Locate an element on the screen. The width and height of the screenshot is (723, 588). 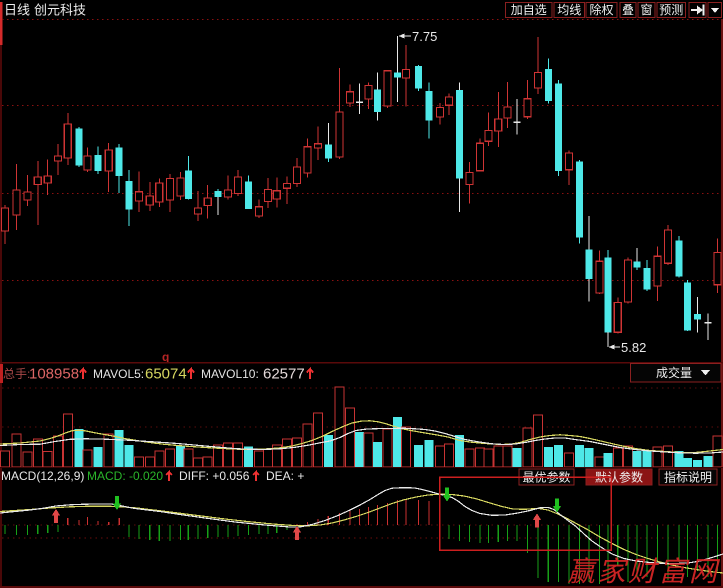
svg-text: 加自选 is located at coordinates (529, 10).